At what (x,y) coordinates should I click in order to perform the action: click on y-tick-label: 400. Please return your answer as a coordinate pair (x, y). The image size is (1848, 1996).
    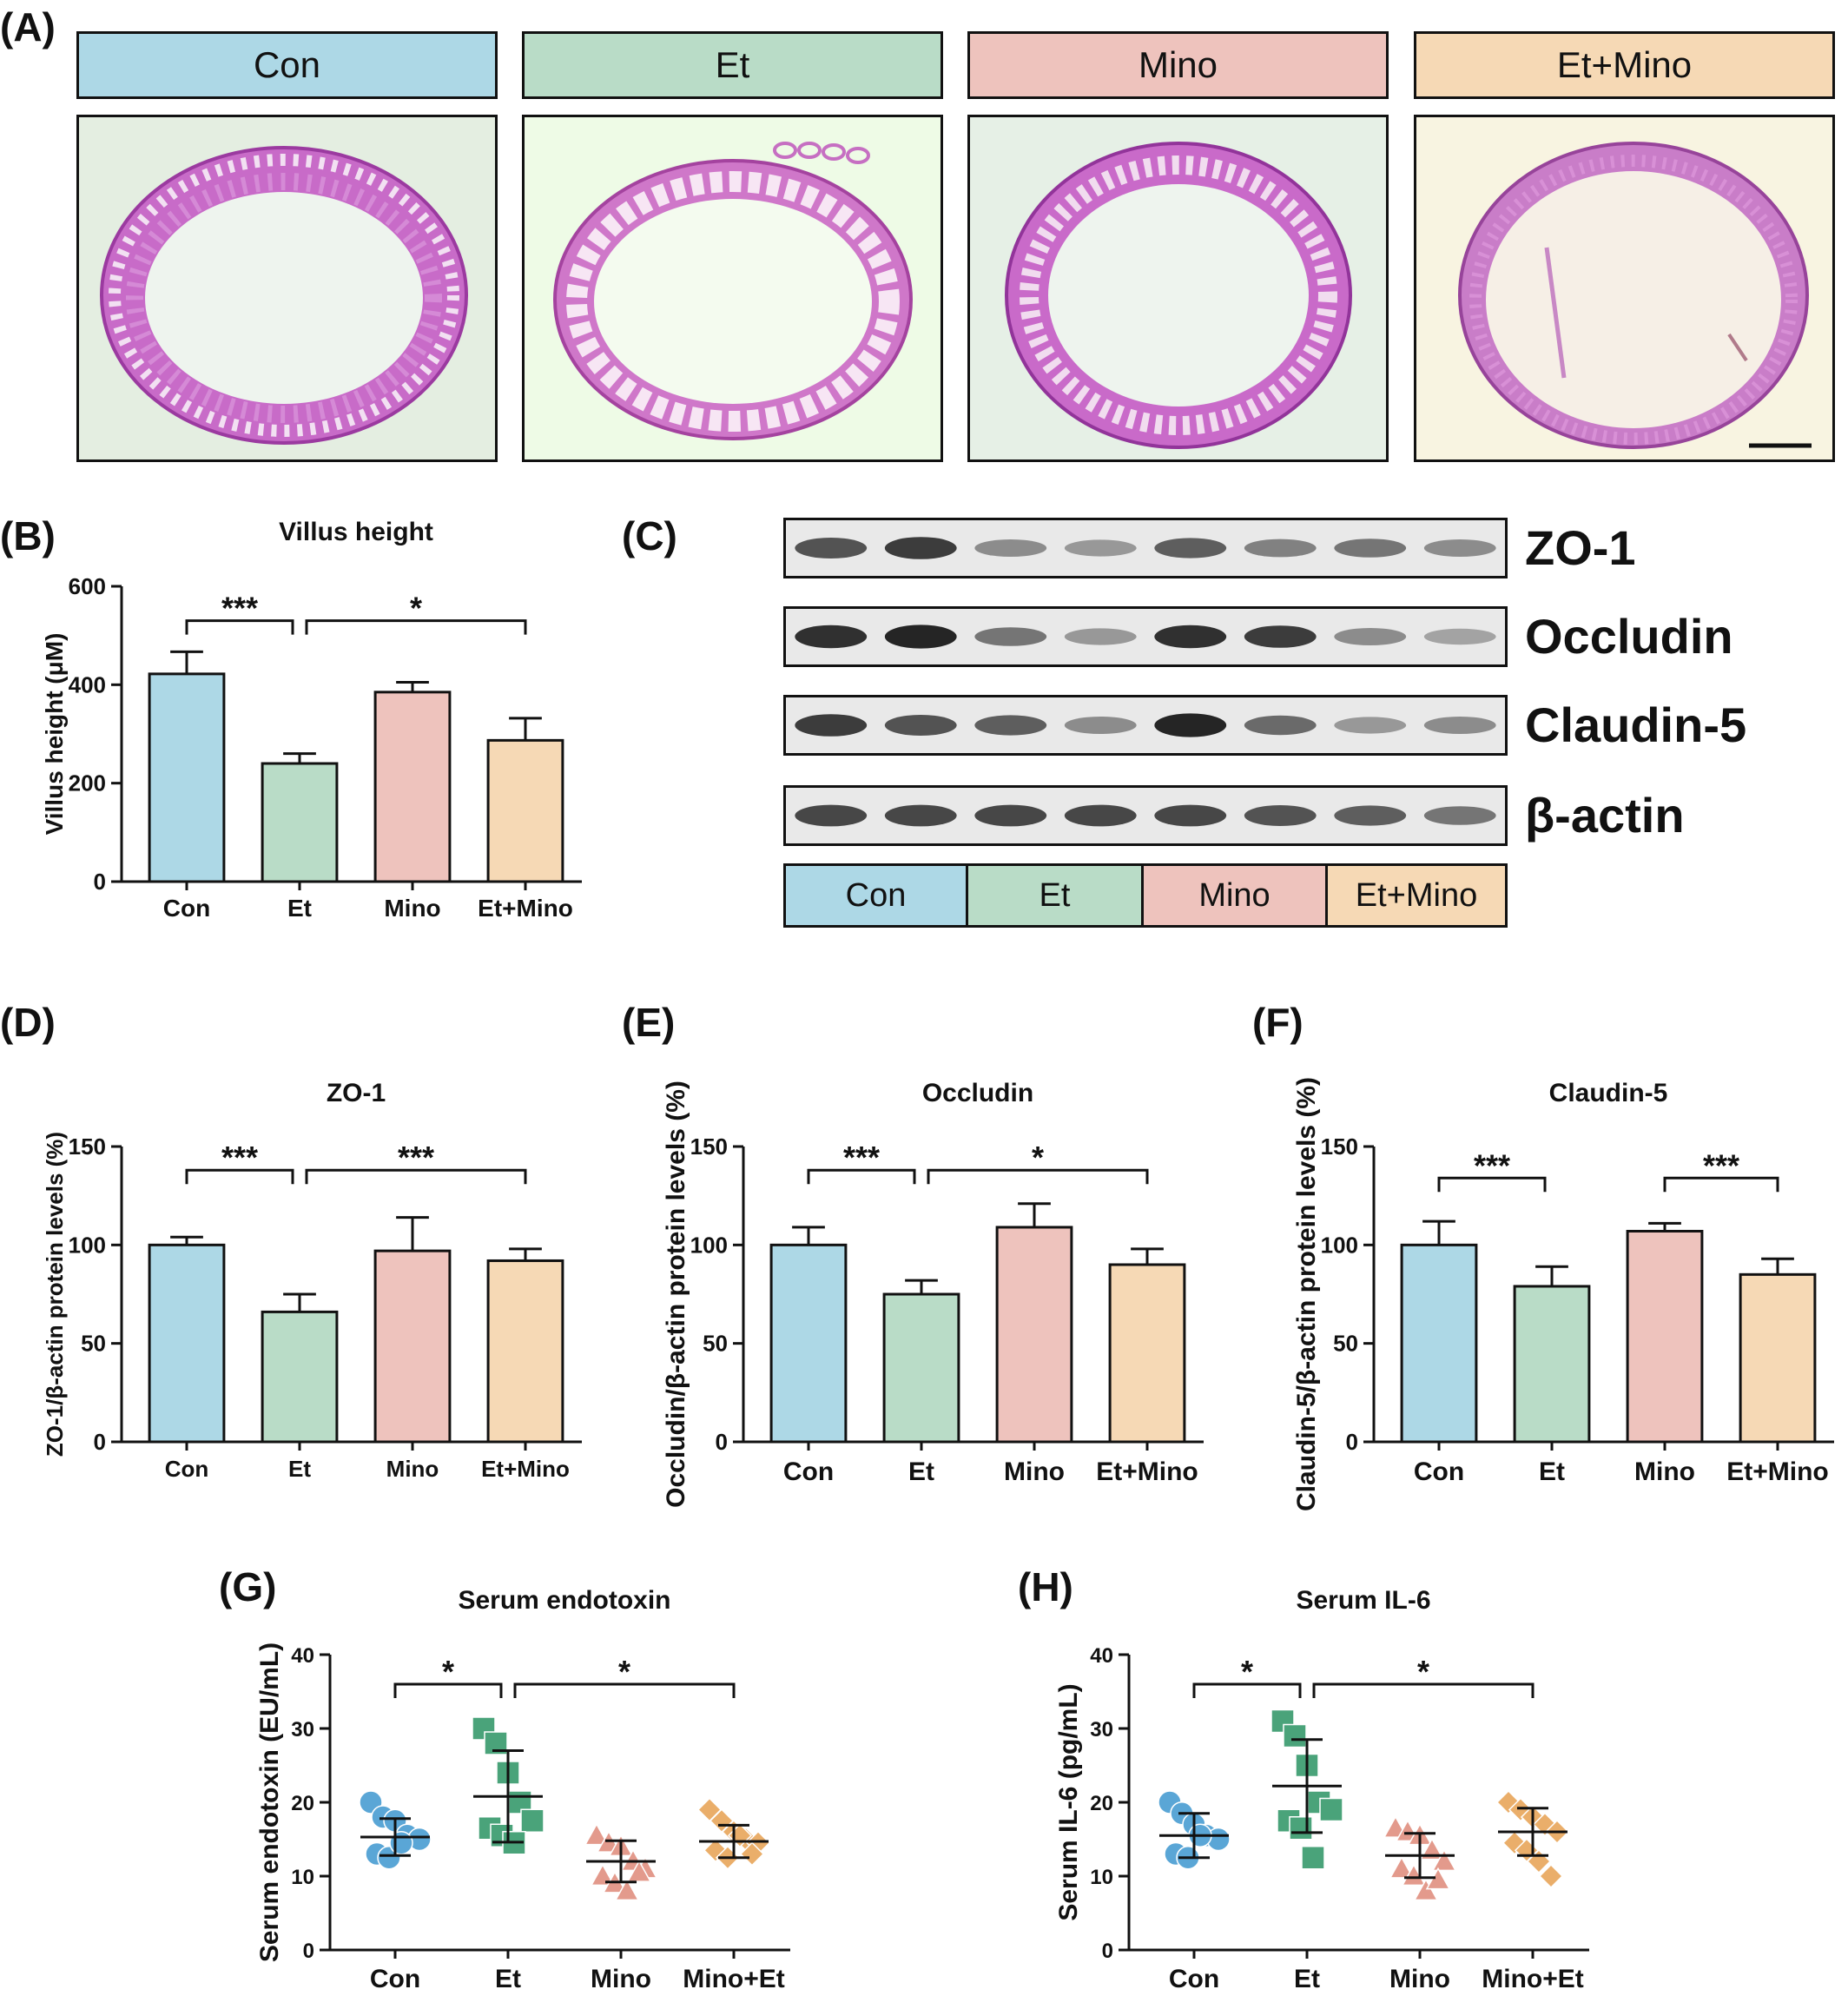
    Looking at the image, I should click on (88, 684).